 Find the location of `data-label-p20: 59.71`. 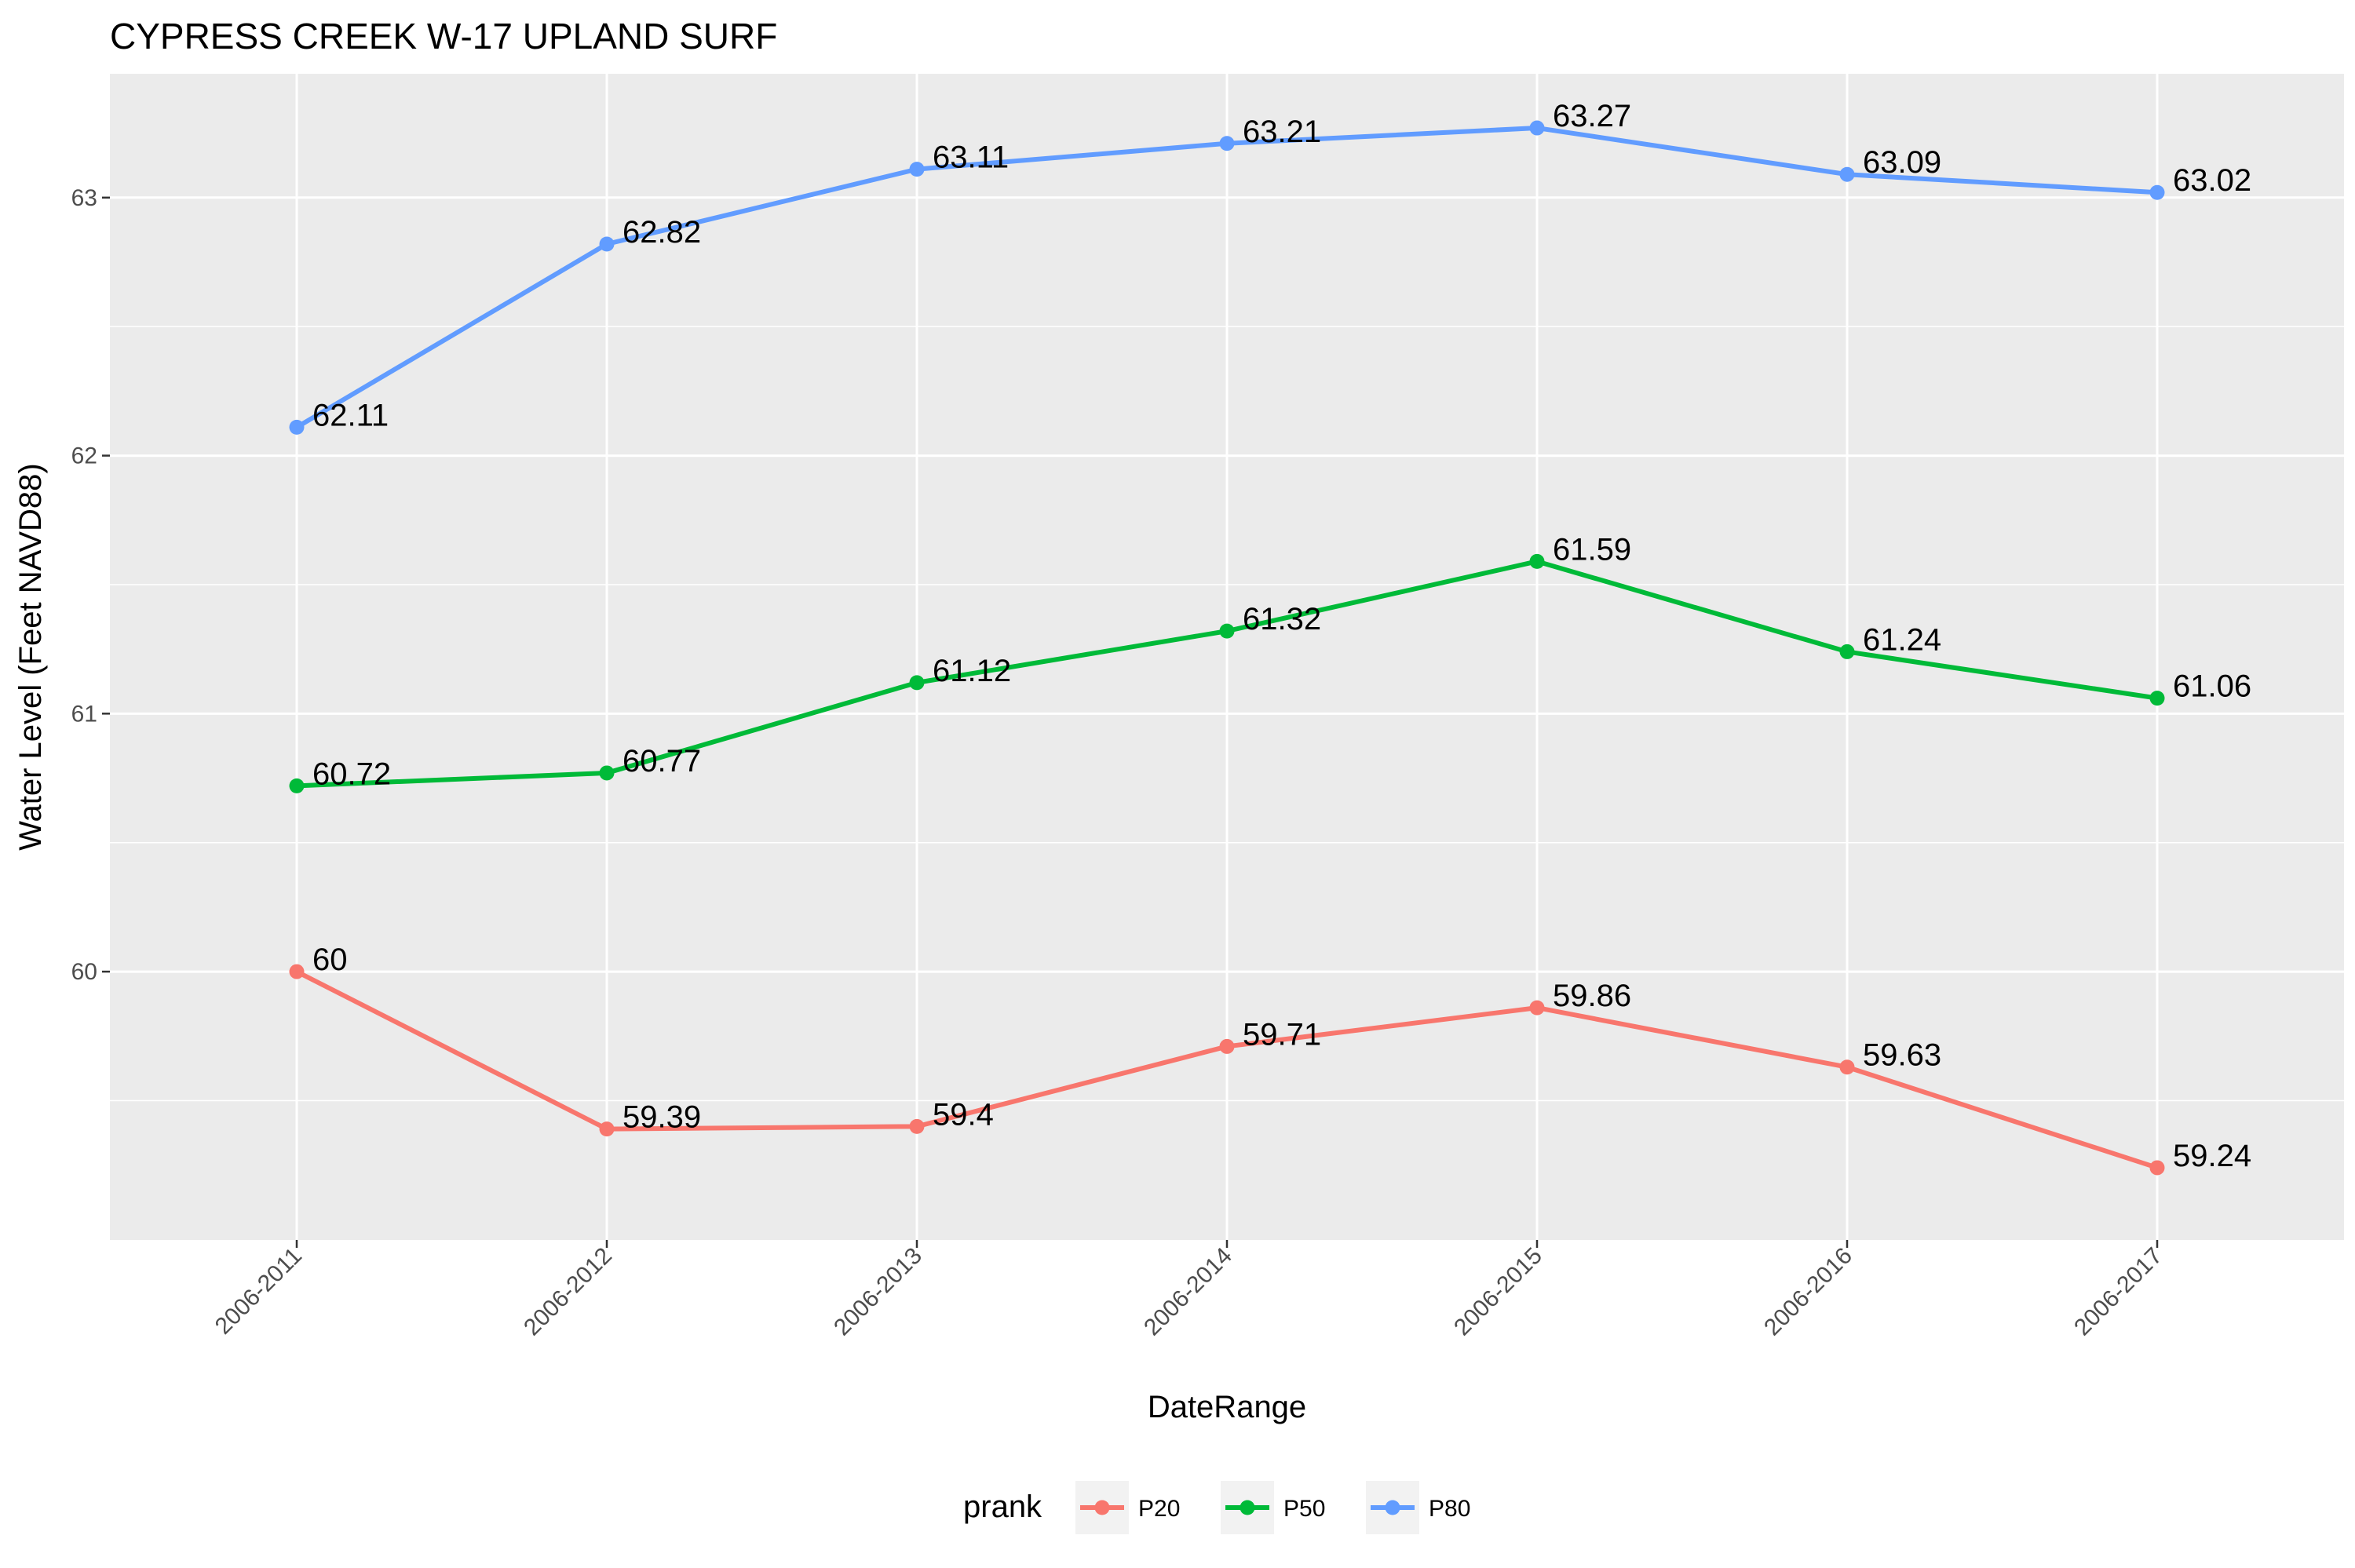

data-label-p20: 59.71 is located at coordinates (1282, 1034).